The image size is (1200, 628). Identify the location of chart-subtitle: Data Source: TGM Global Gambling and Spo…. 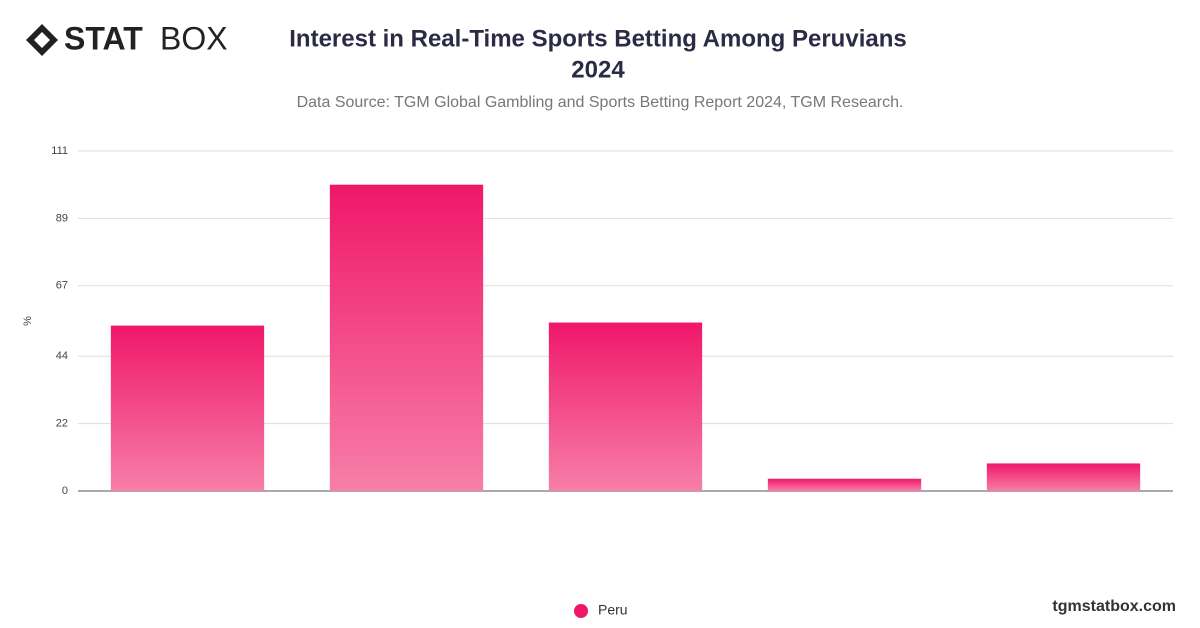
(600, 102).